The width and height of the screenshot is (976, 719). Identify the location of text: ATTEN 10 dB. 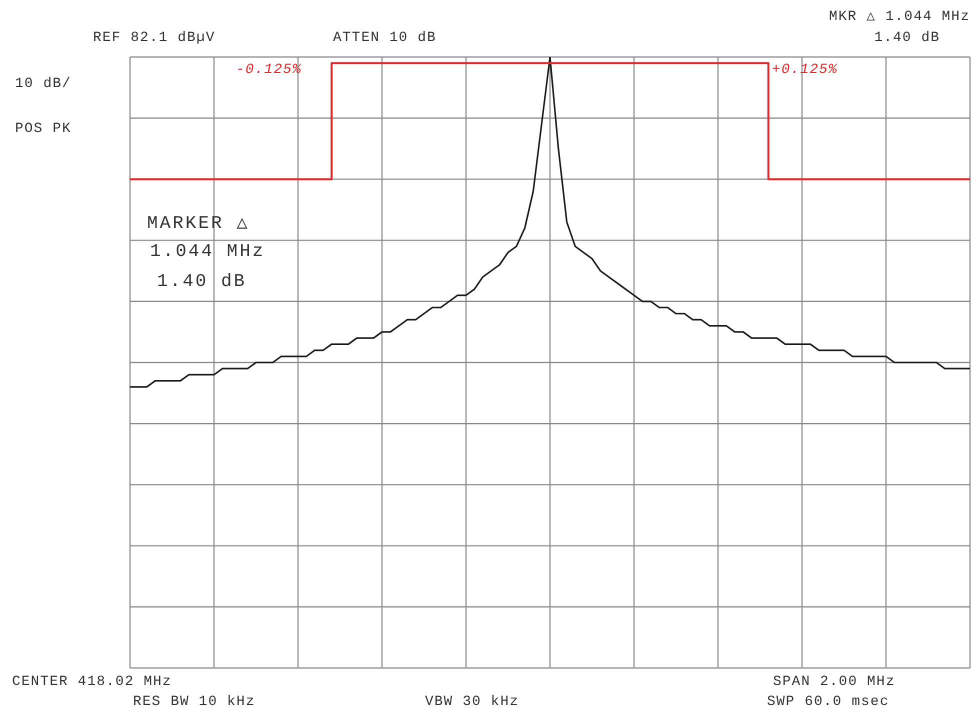
(384, 38).